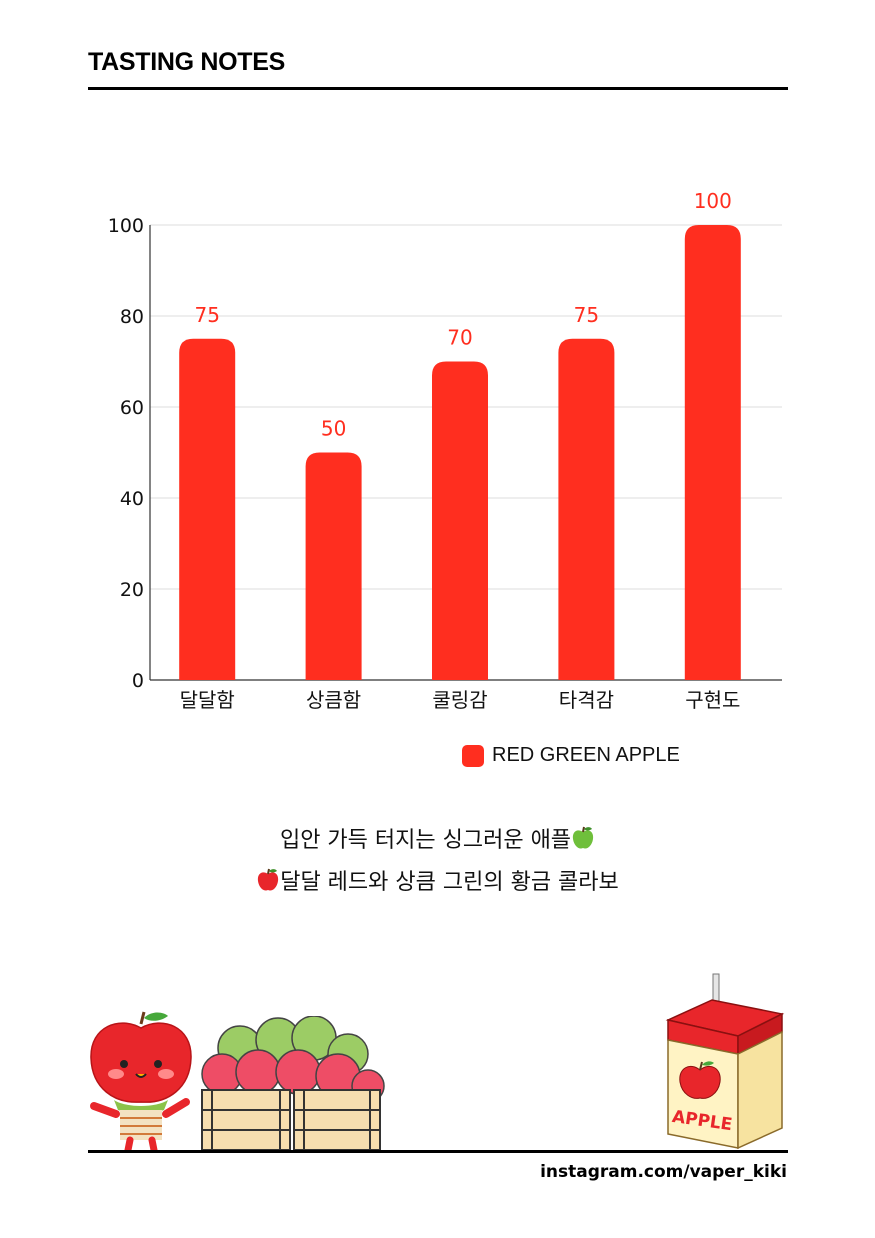 The height and width of the screenshot is (1238, 875). I want to click on y-tick-label: 40, so click(132, 499).